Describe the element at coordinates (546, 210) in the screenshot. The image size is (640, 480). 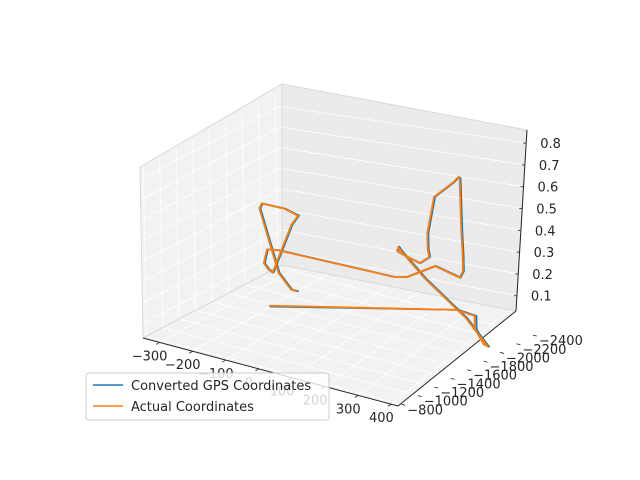
I see `z-tick-label: 0.5` at that location.